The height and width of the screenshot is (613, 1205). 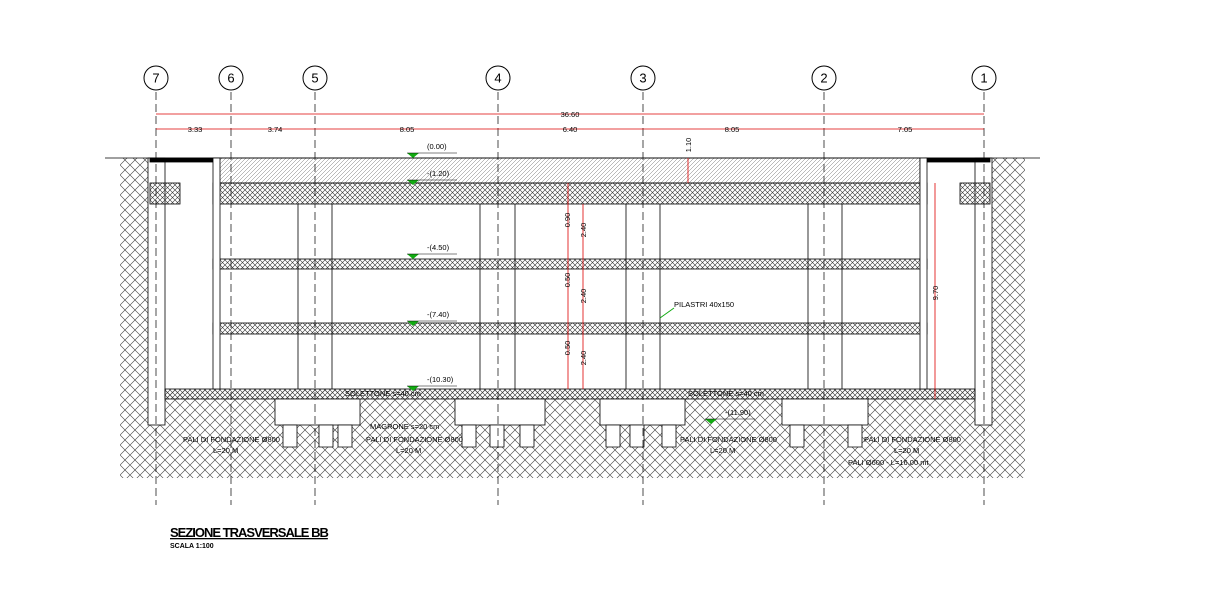 What do you see at coordinates (570, 129) in the screenshot?
I see `span-dimension: 6.40` at bounding box center [570, 129].